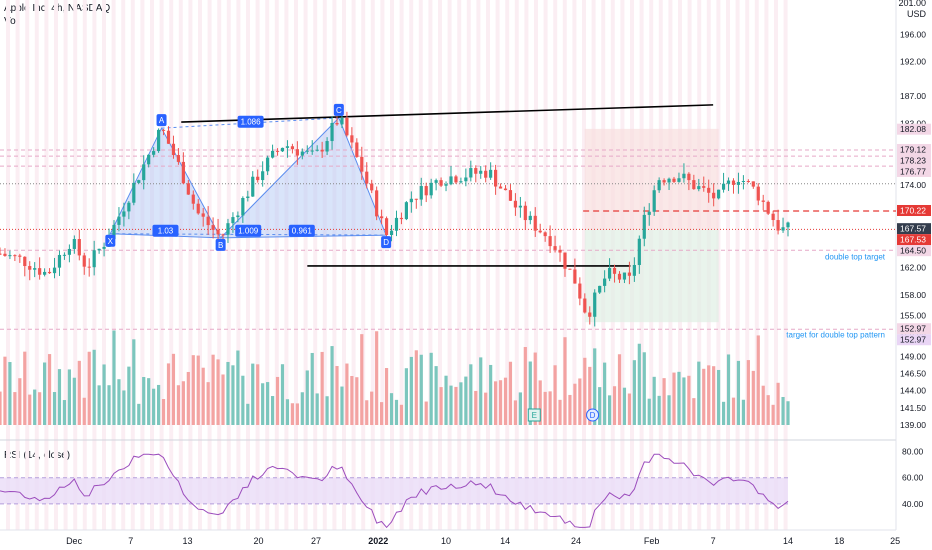 The width and height of the screenshot is (932, 550). What do you see at coordinates (251, 122) in the screenshot?
I see `ratio-text: 1.086` at bounding box center [251, 122].